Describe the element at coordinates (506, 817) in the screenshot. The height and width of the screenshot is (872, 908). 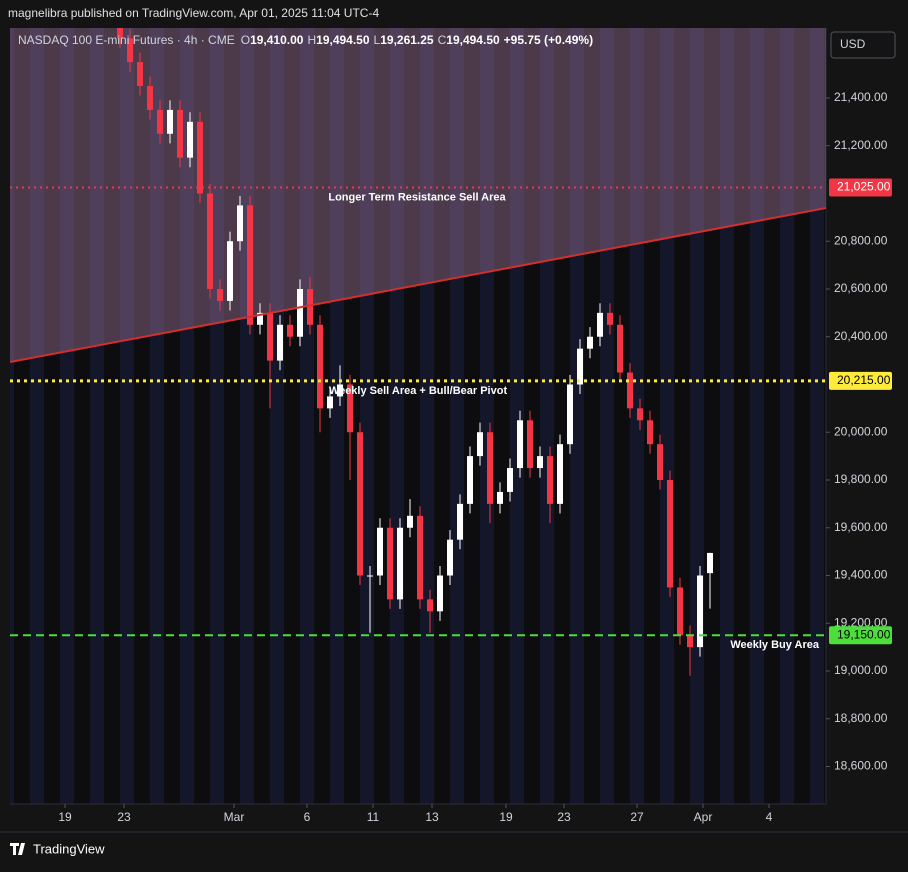
I see `x-tick-label: 19` at that location.